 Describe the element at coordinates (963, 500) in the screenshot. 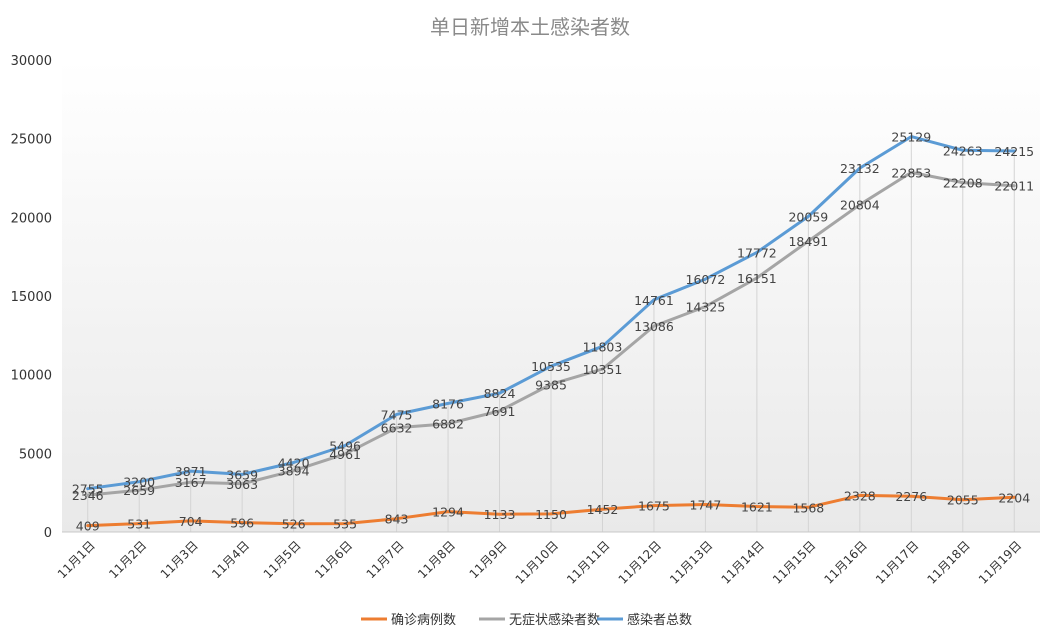

I see `data-label: 2055` at that location.